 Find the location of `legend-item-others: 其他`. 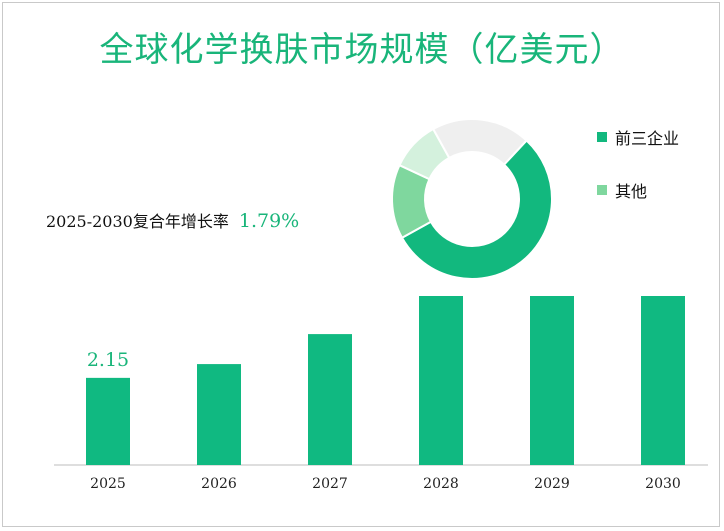

legend-item-others: 其他 is located at coordinates (622, 190).